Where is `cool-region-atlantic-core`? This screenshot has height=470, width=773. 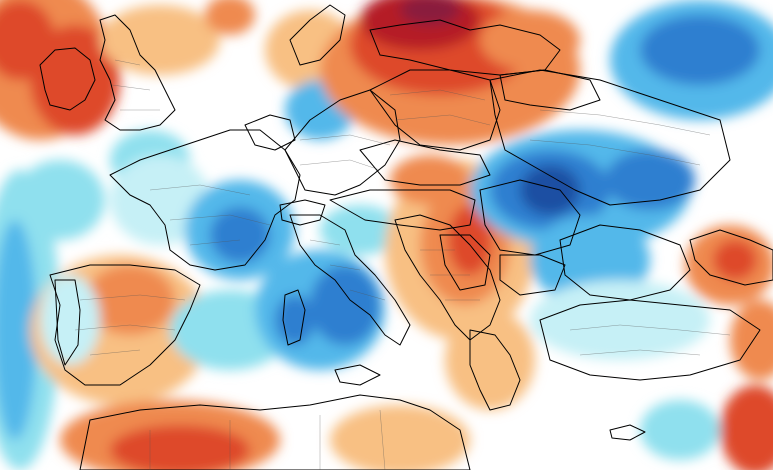
cool-region-atlantic-core is located at coordinates (18, 330).